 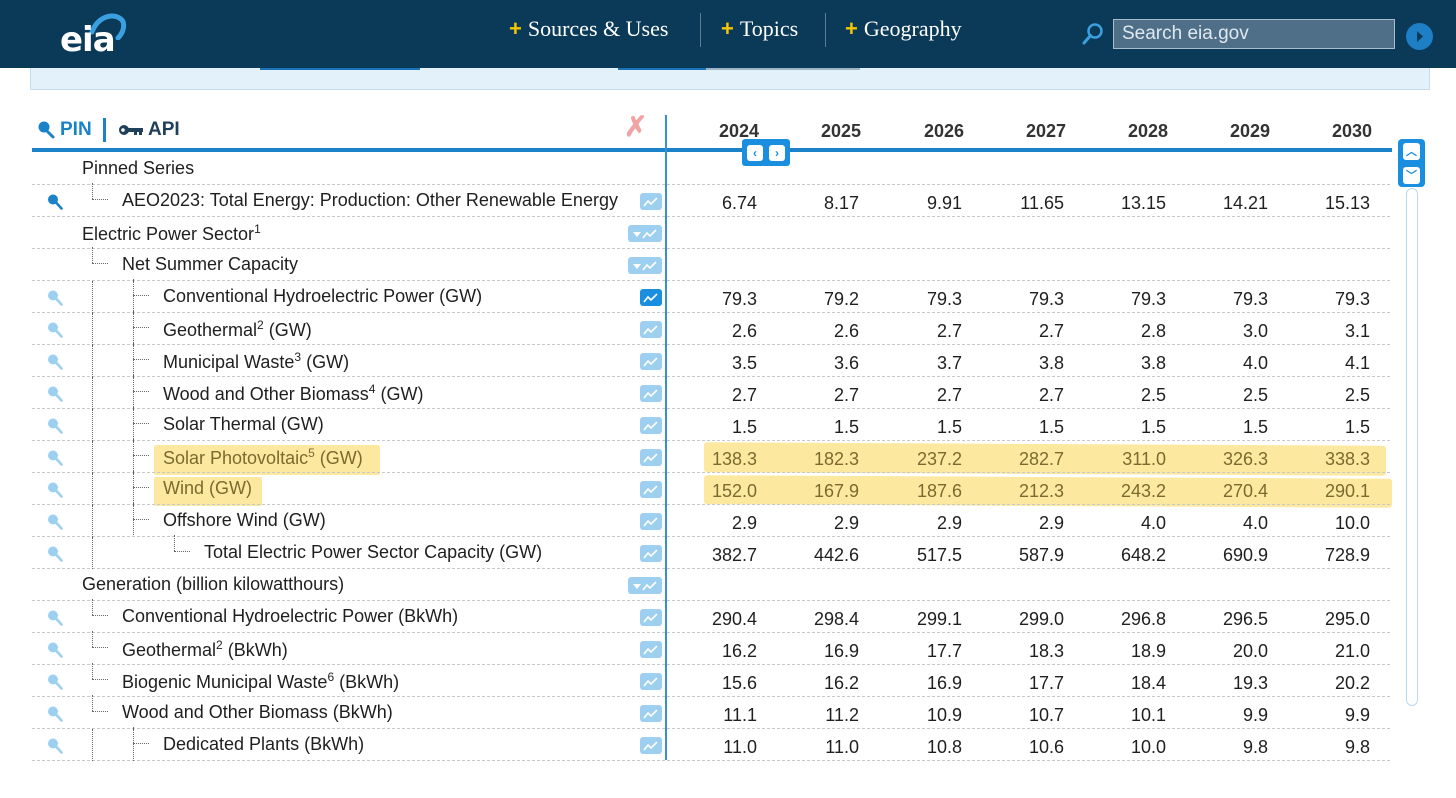 What do you see at coordinates (711, 169) in the screenshot?
I see `table-row: Pinned Series` at bounding box center [711, 169].